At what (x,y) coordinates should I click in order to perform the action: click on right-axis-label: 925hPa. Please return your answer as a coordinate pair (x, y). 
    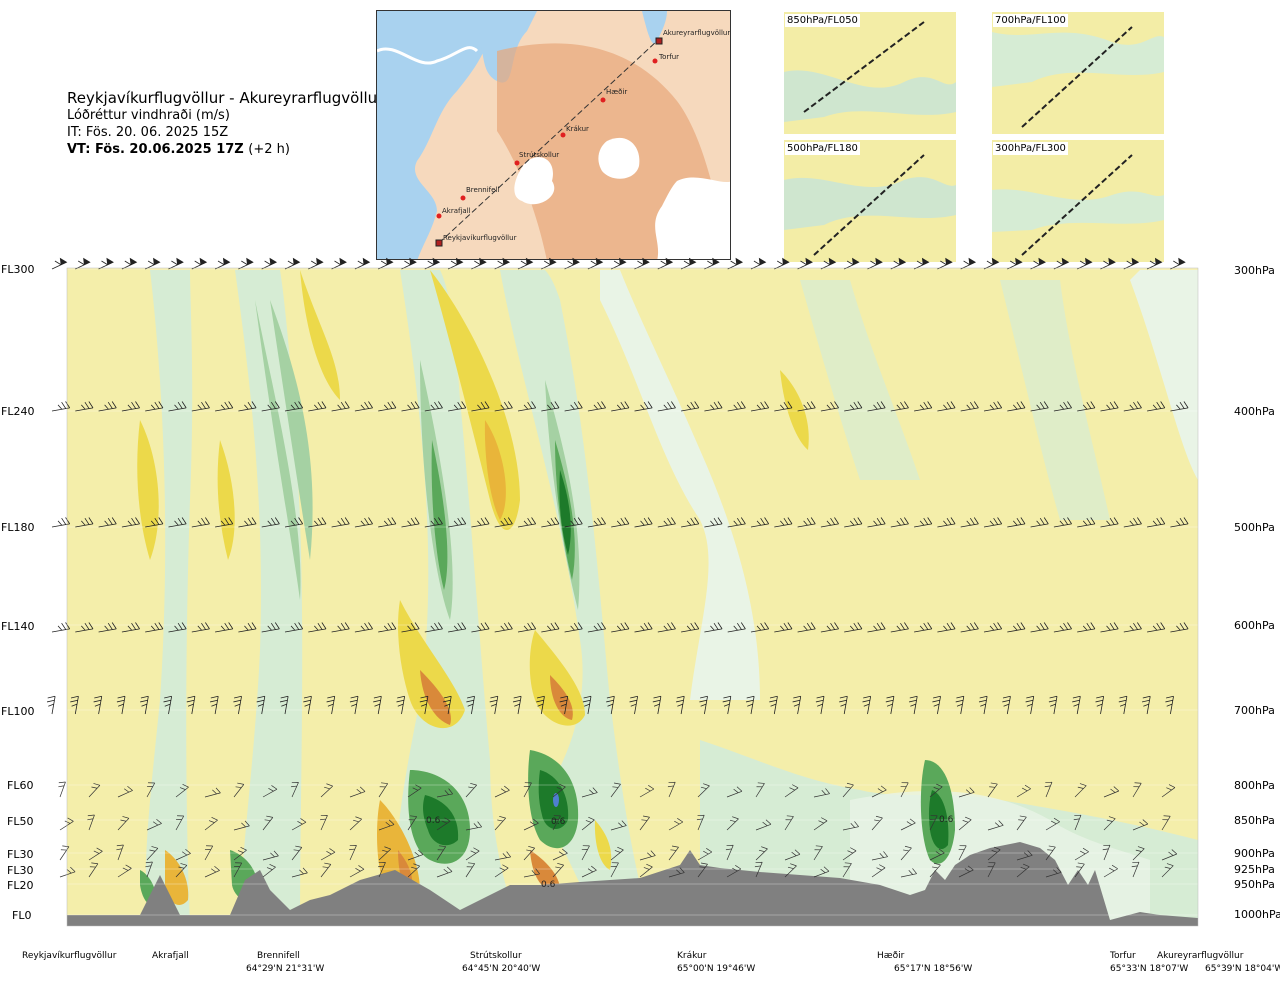
    Looking at the image, I should click on (1254, 869).